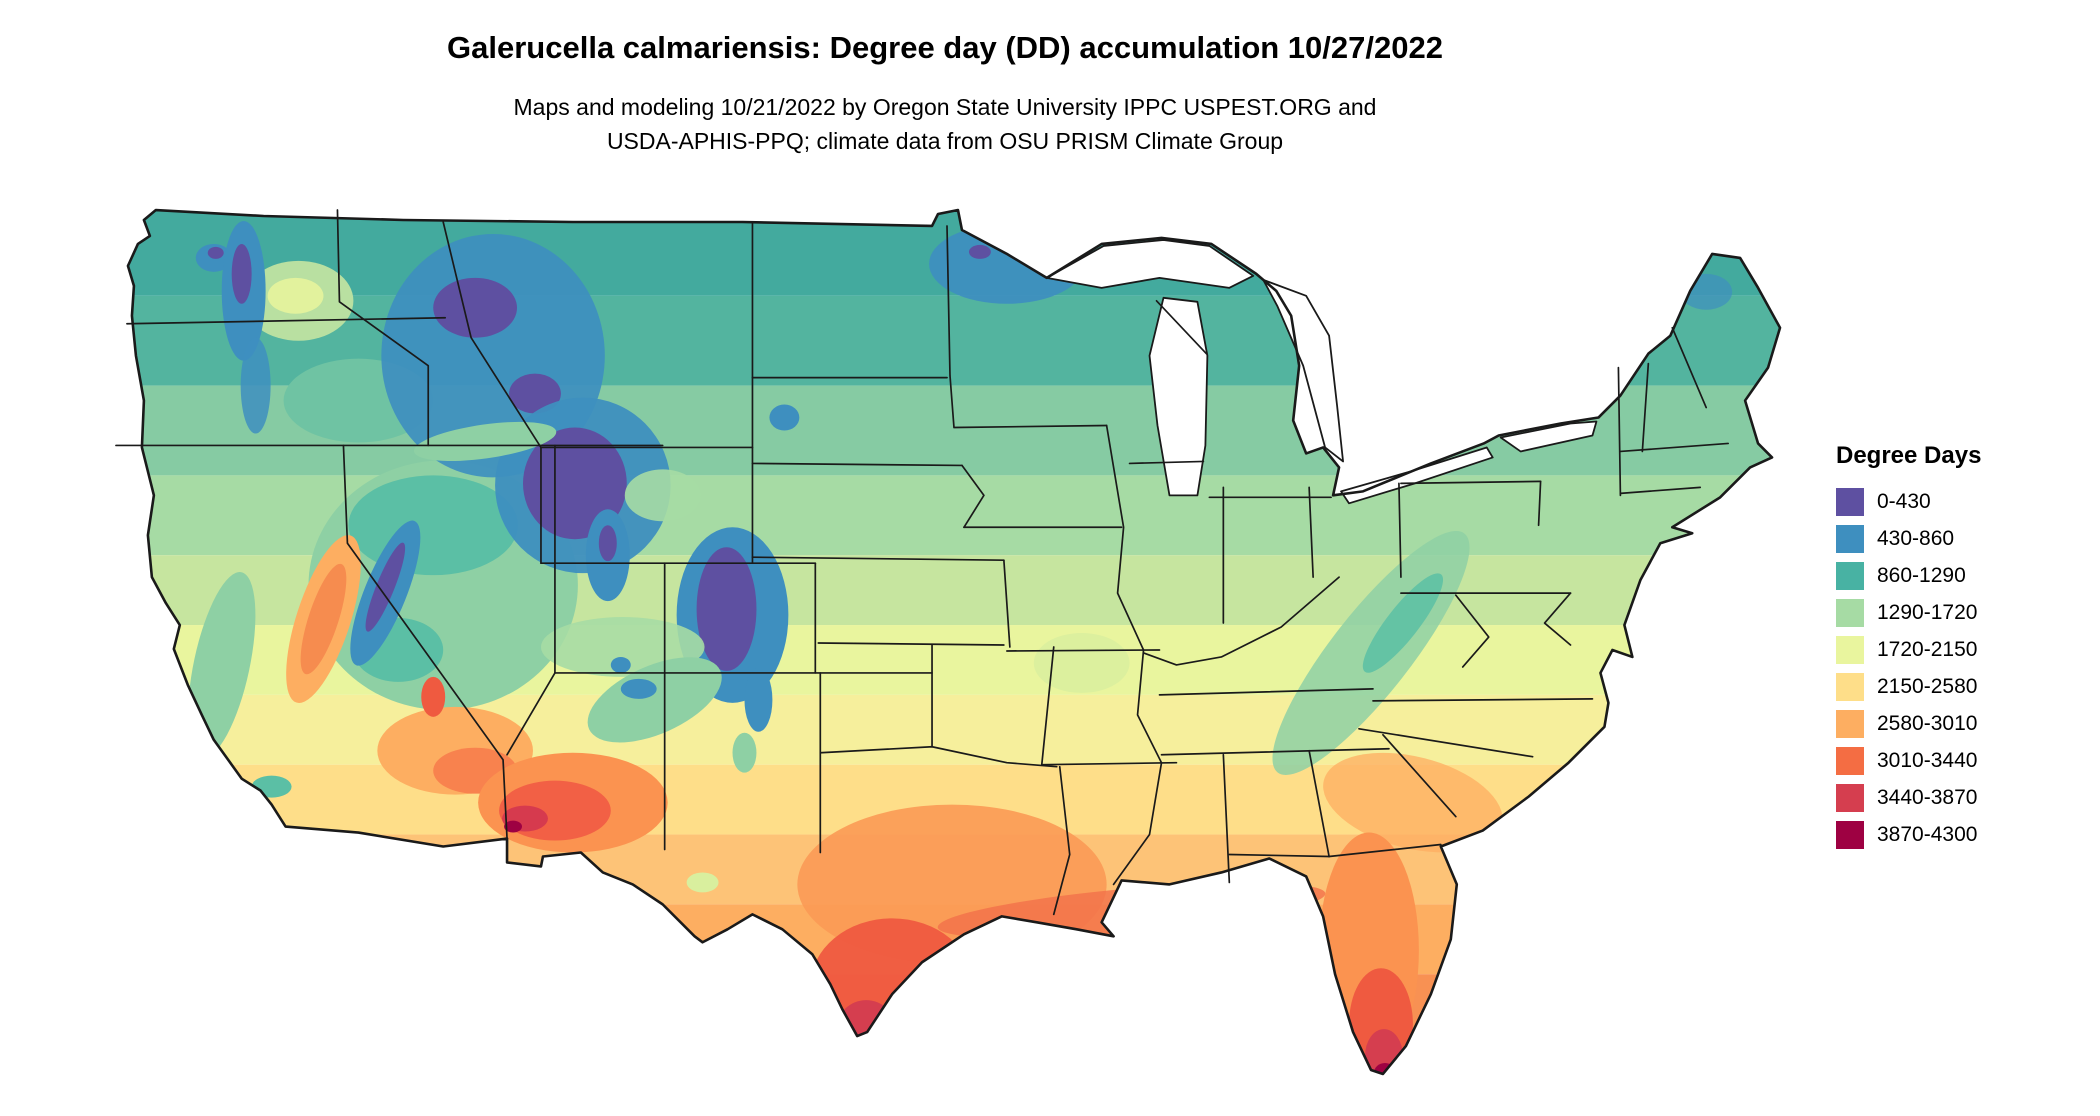  I want to click on legend-label: 3010-3440, so click(1927, 760).